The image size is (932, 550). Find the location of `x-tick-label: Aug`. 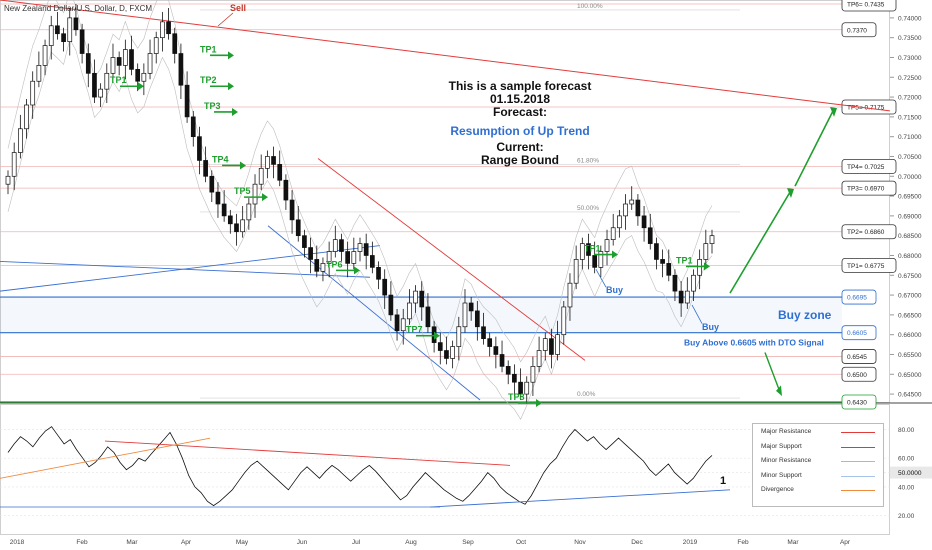

x-tick-label: Aug is located at coordinates (411, 542).